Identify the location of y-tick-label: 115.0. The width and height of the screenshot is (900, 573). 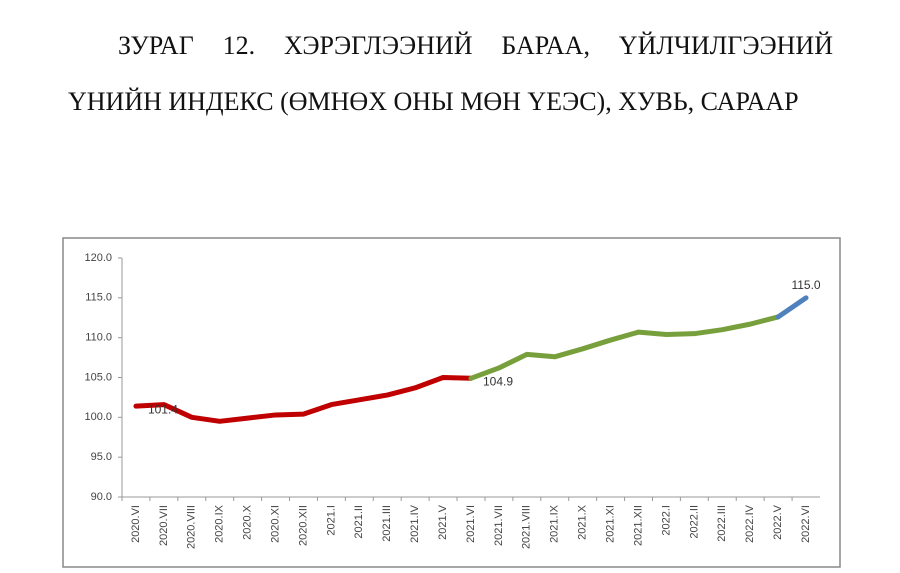
(98, 298).